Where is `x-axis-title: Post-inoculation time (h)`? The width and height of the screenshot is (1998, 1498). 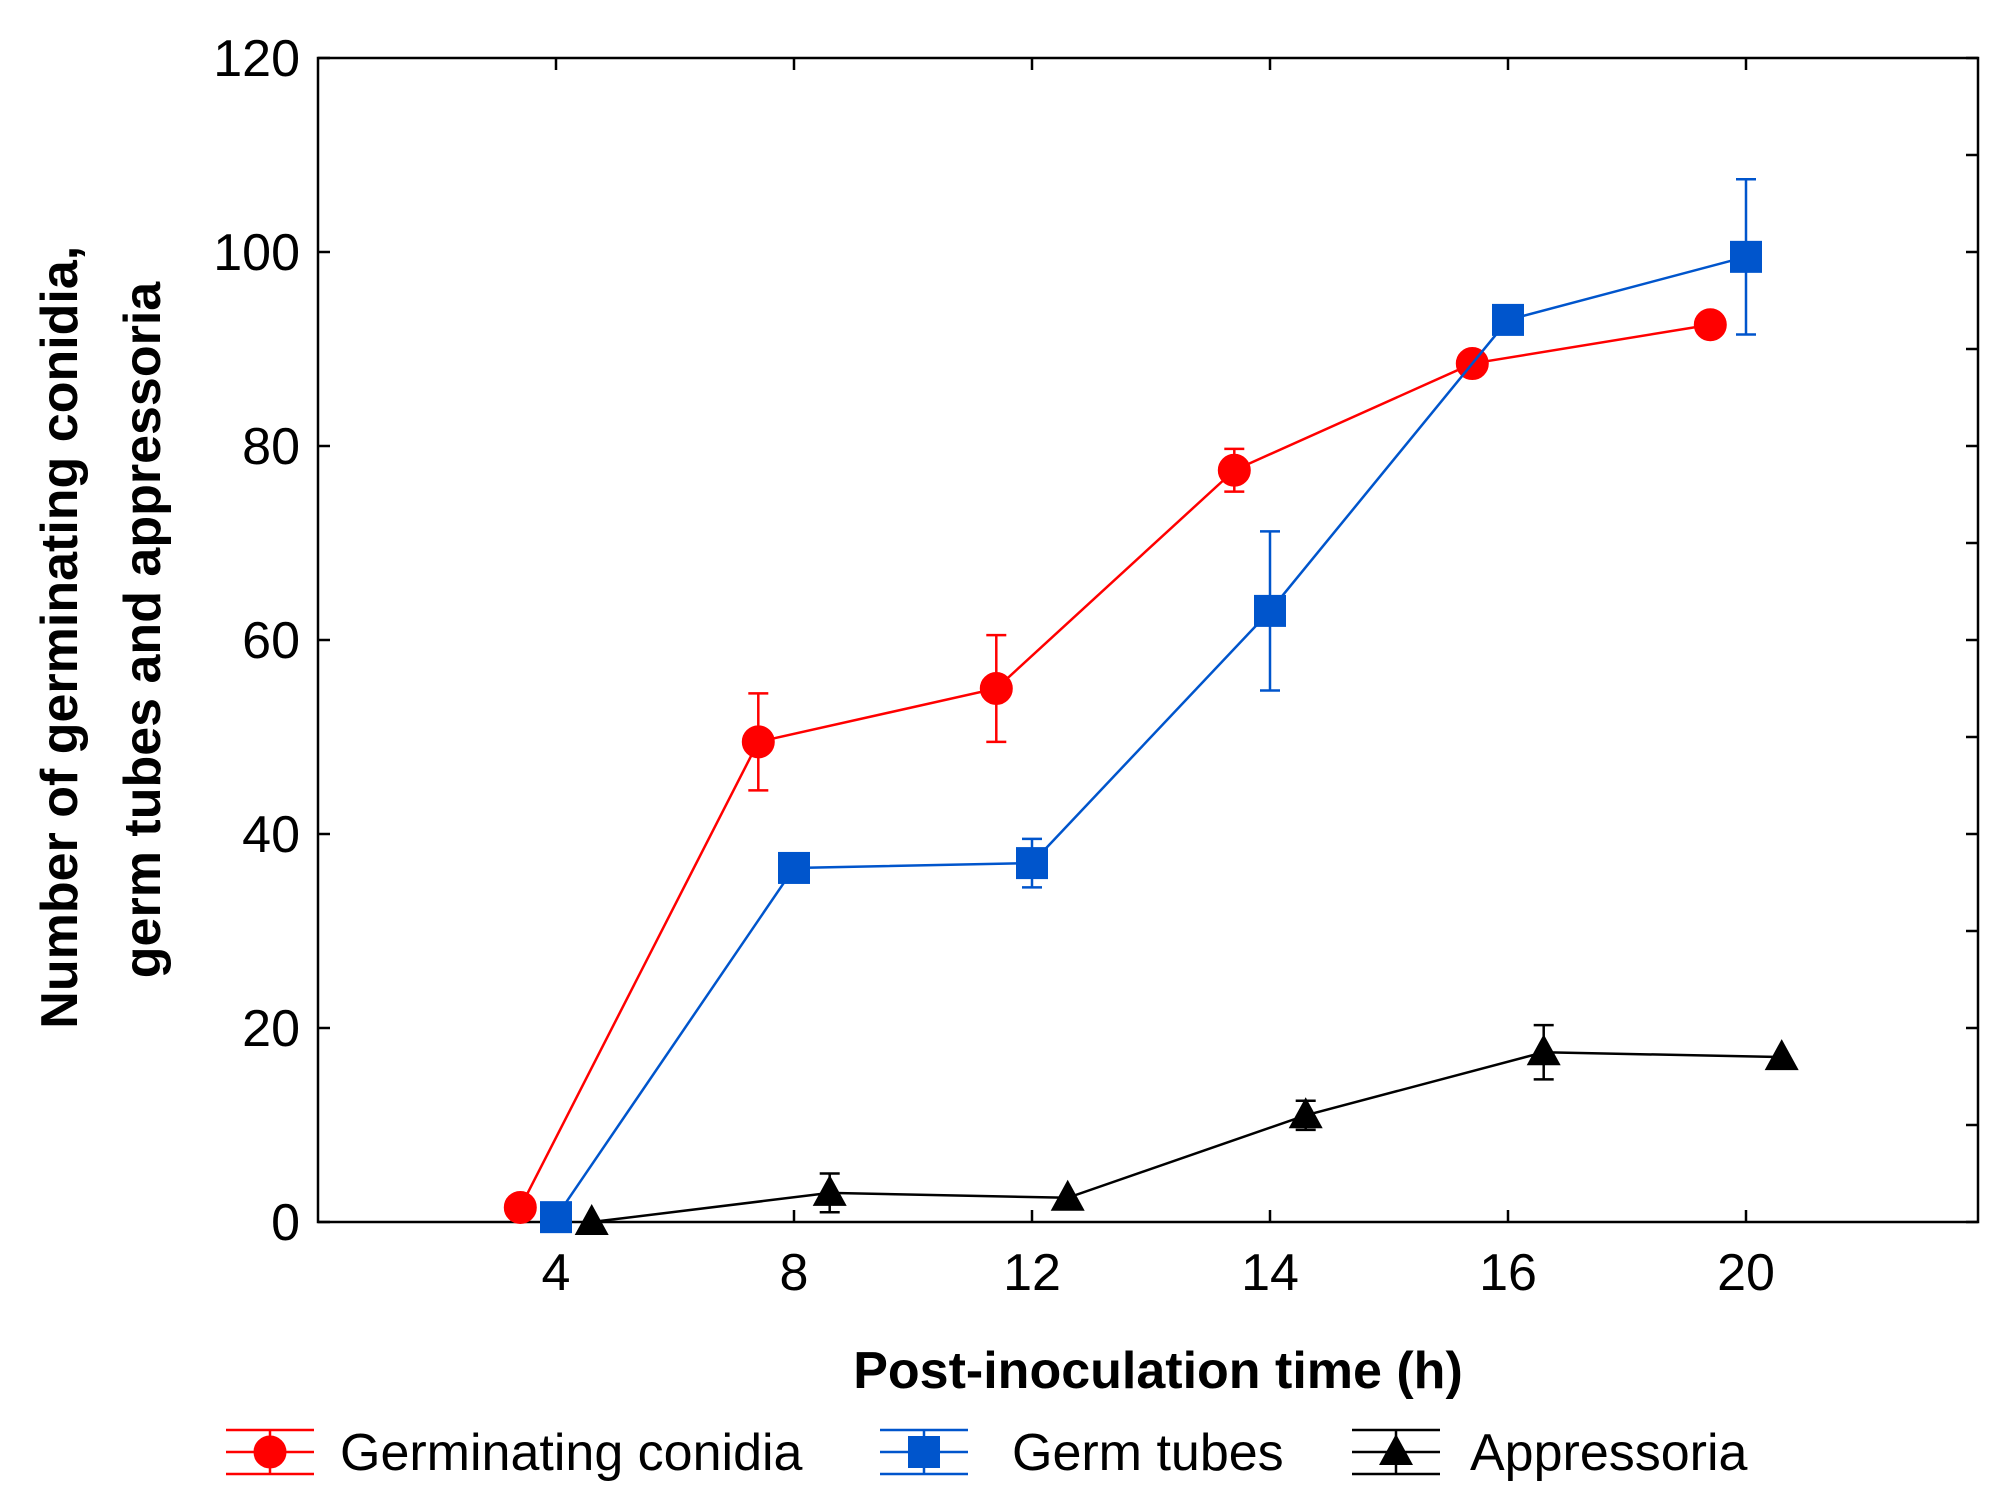 x-axis-title: Post-inoculation time (h) is located at coordinates (1158, 1371).